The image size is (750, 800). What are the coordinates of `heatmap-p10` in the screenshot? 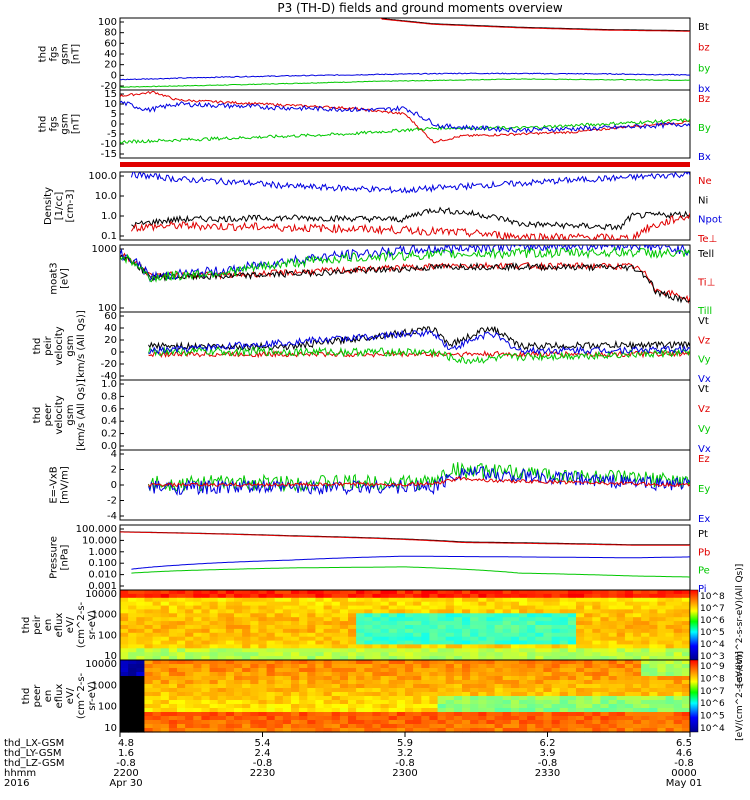 It's located at (405, 696).